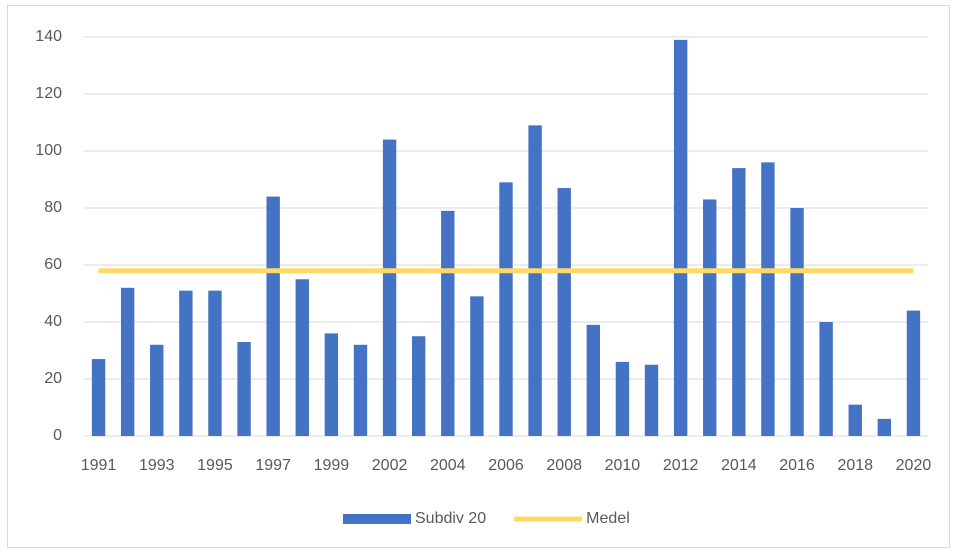  What do you see at coordinates (739, 465) in the screenshot?
I see `x-tick-label: 2014` at bounding box center [739, 465].